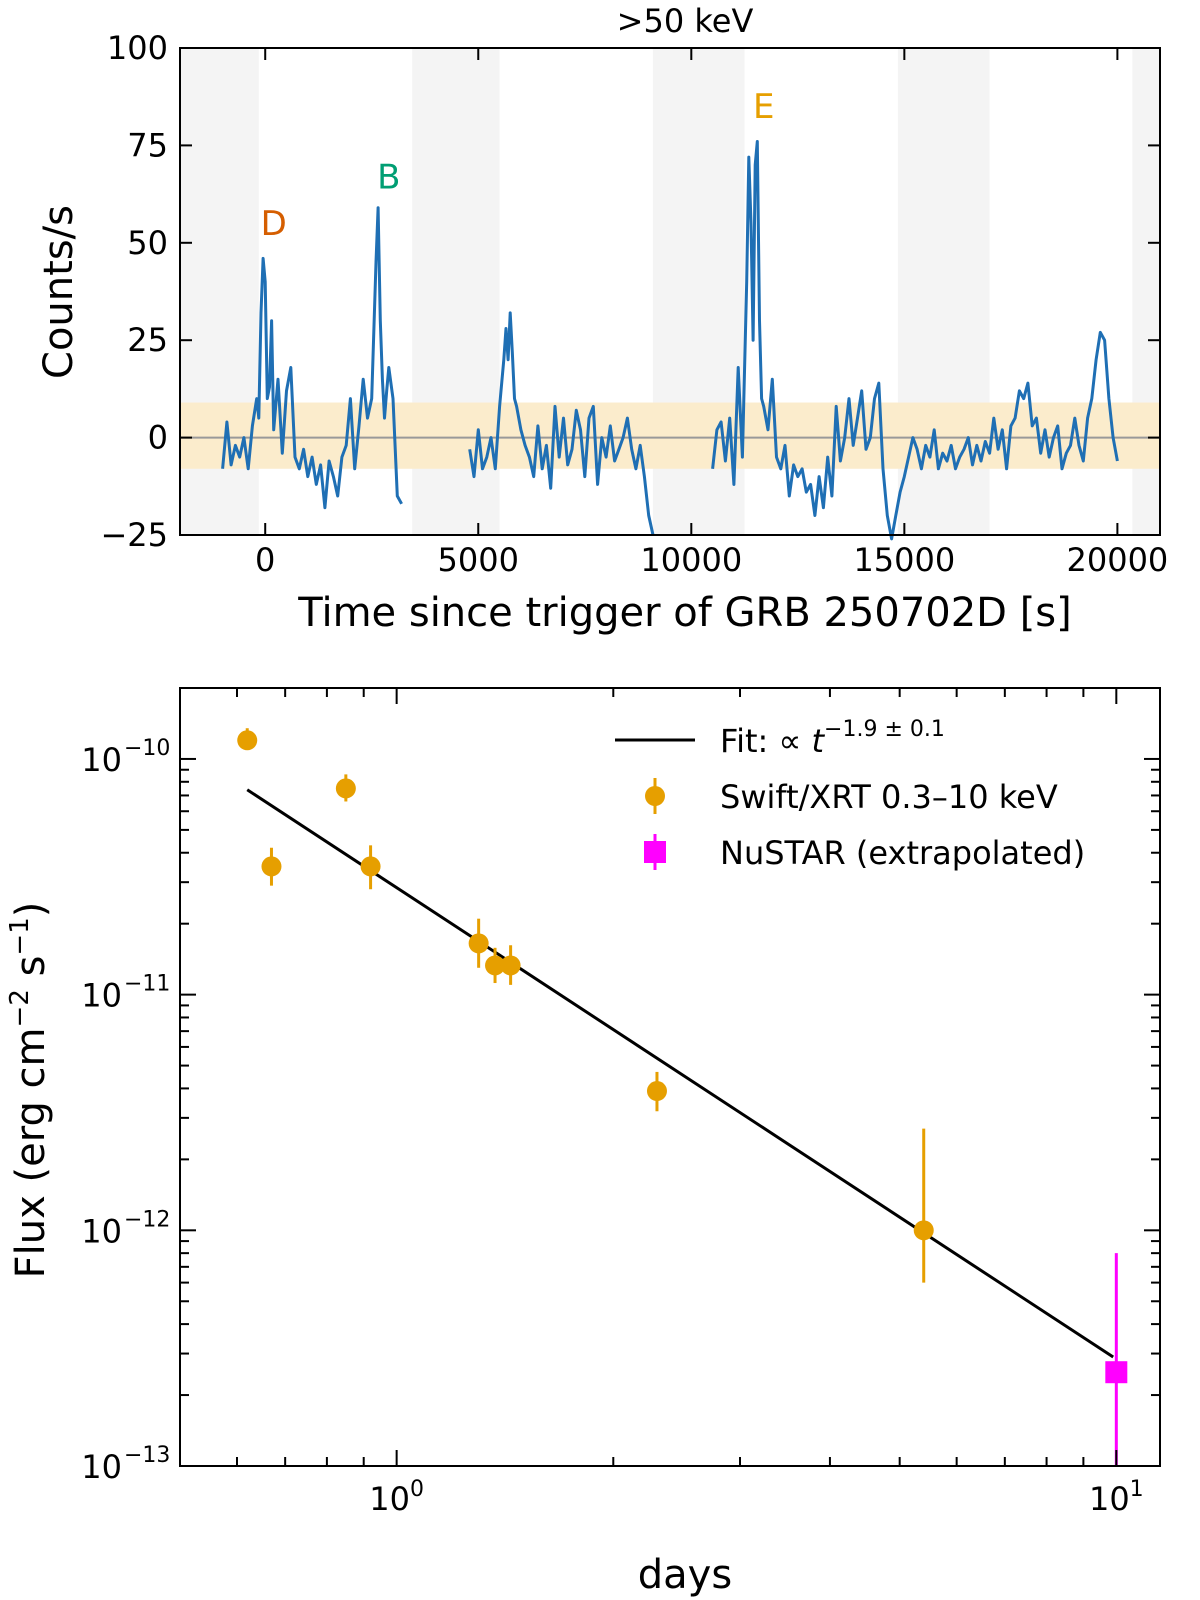 The height and width of the screenshot is (1600, 1200). Describe the element at coordinates (265, 560) in the screenshot. I see `x-tick-label: 0` at that location.